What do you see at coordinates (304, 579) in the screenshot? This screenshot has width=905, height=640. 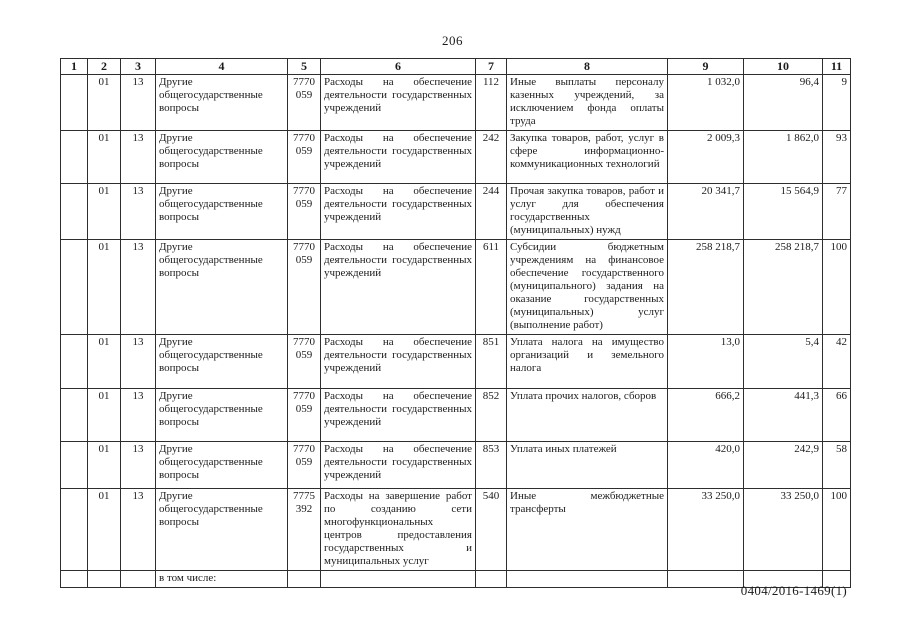 I see `cell-target-article` at bounding box center [304, 579].